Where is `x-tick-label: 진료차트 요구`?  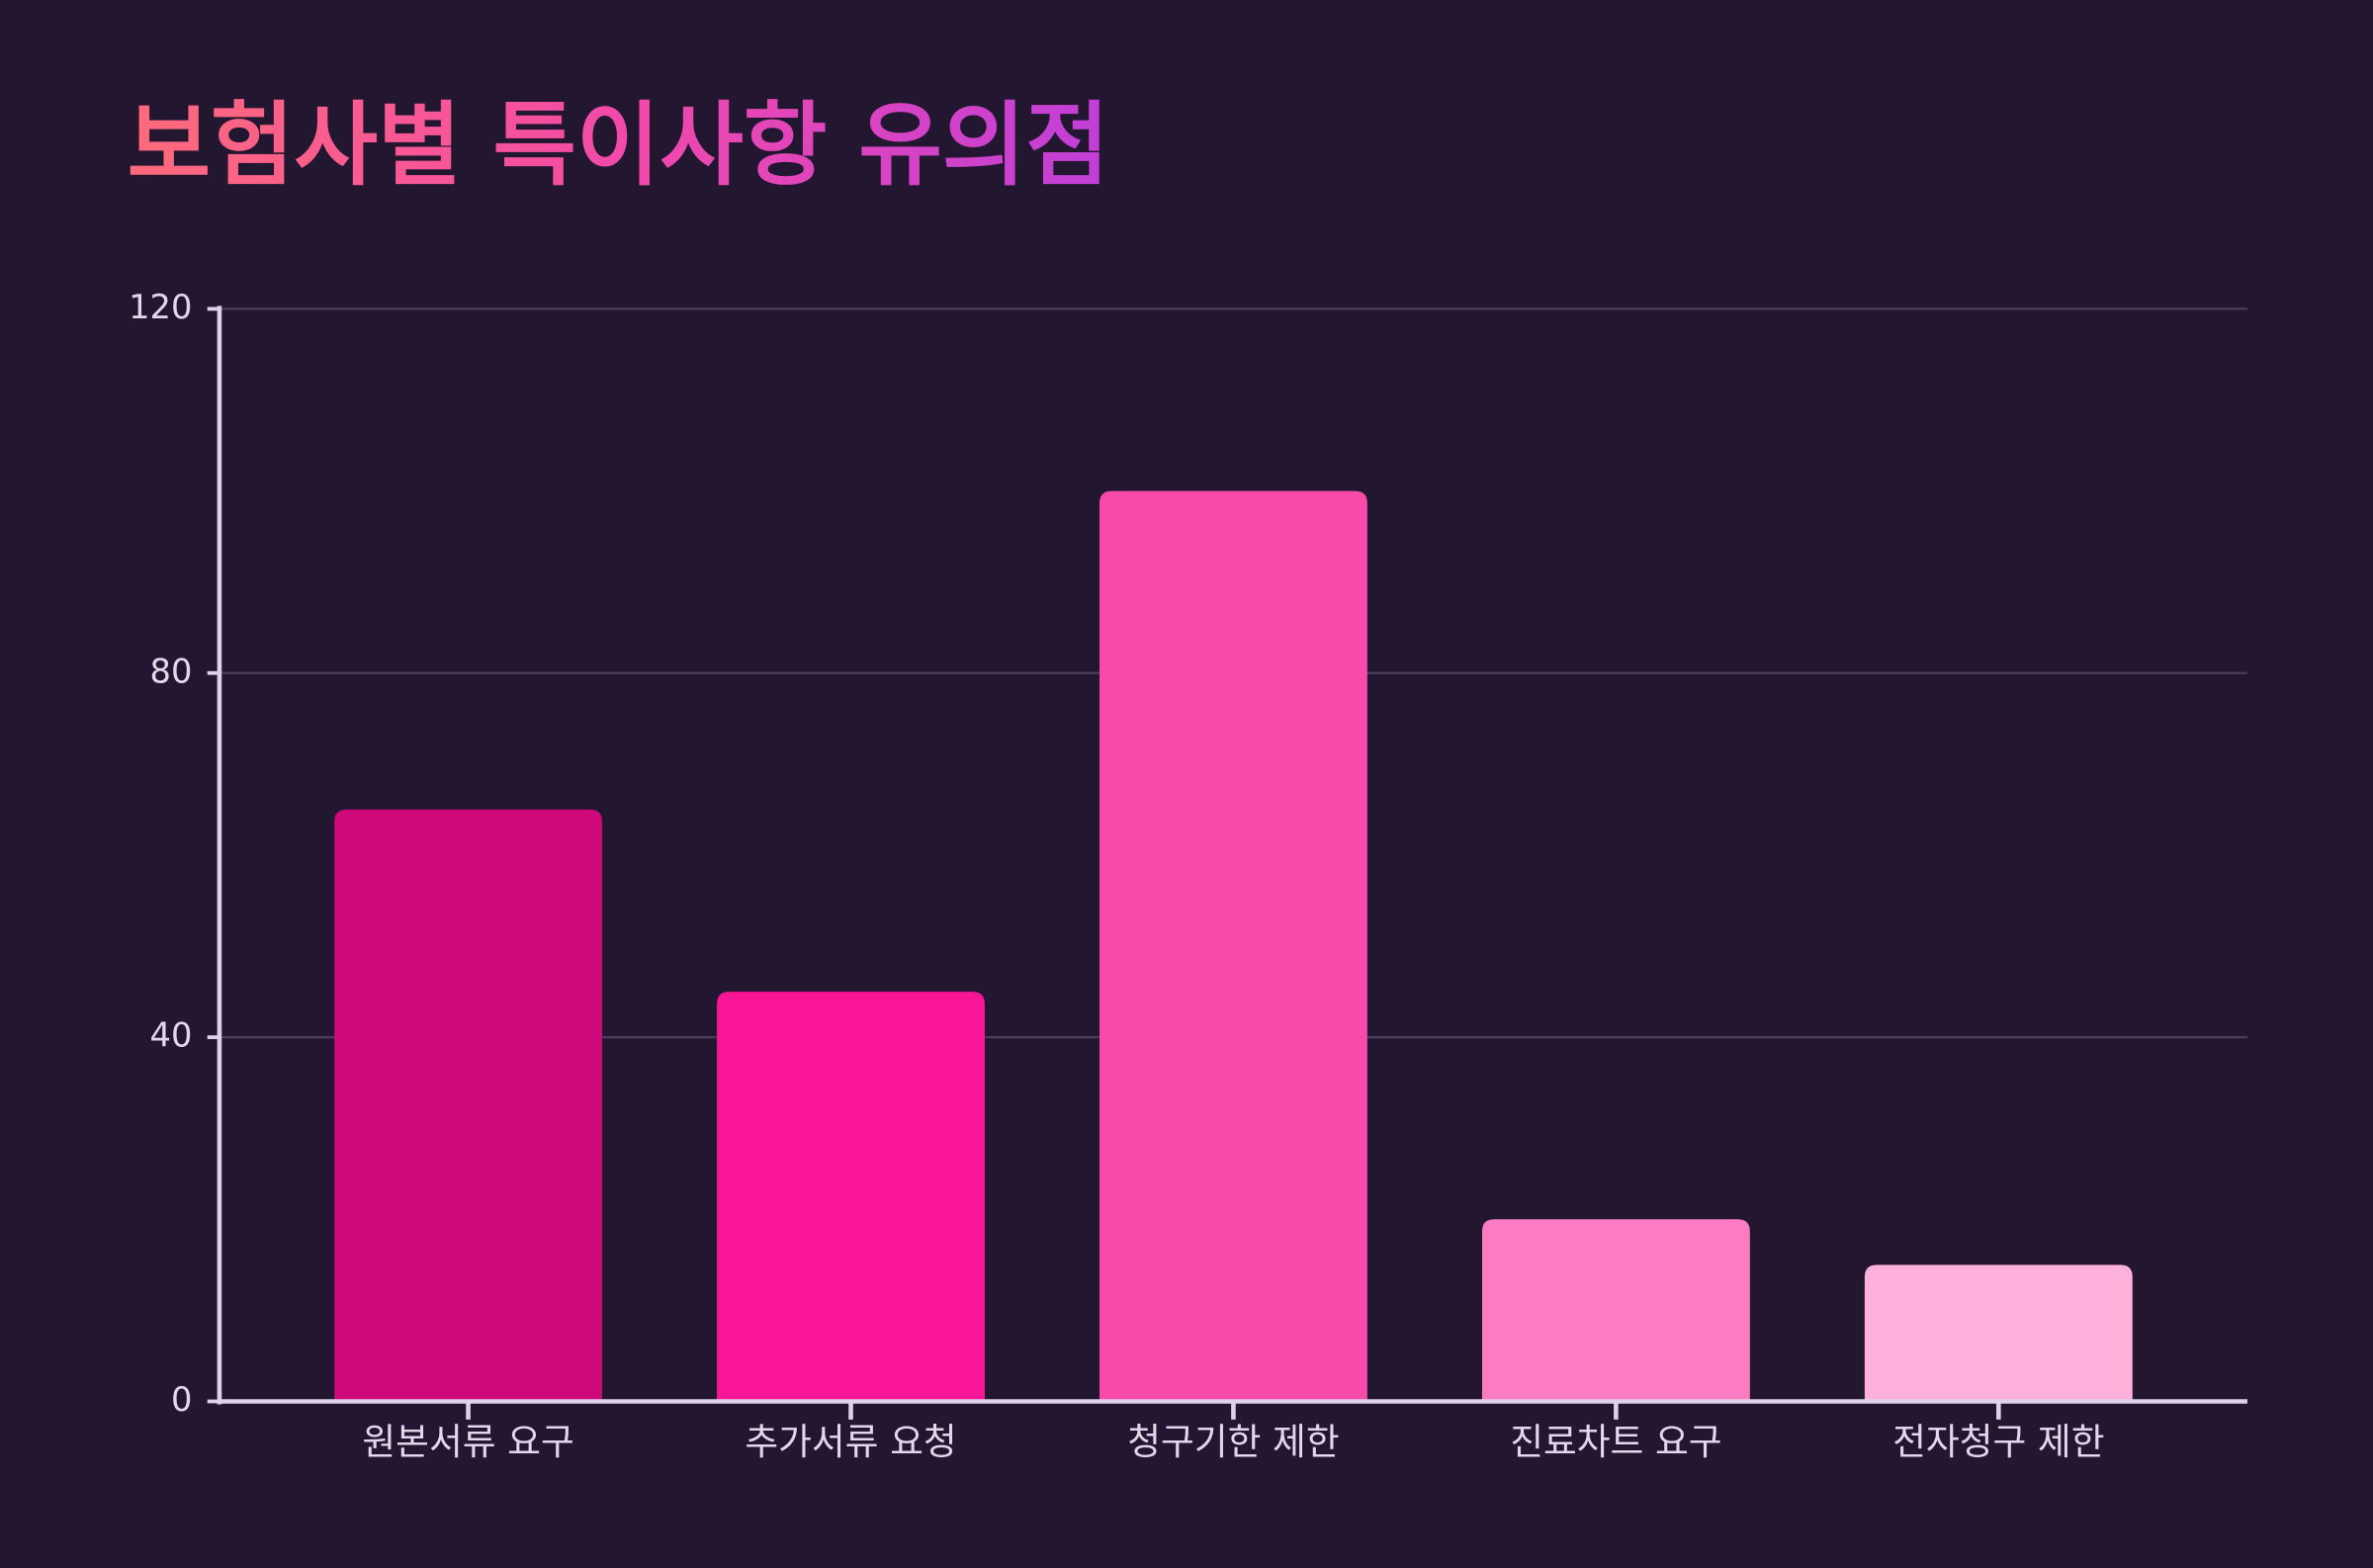 x-tick-label: 진료차트 요구 is located at coordinates (1615, 1442).